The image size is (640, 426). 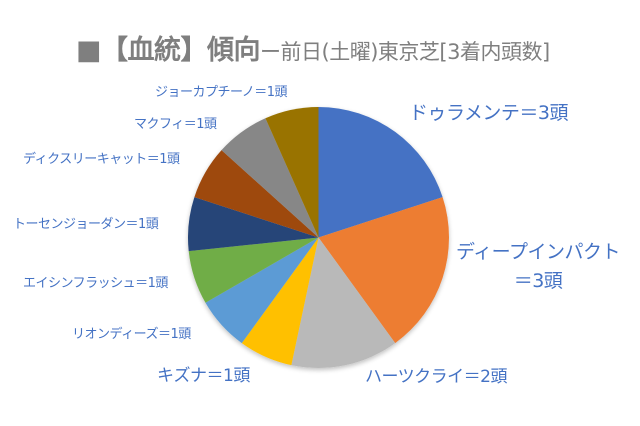 I want to click on chart-title-sub: ー前日(土曜)東京芝[3着内頭数], so click(x=405, y=52).